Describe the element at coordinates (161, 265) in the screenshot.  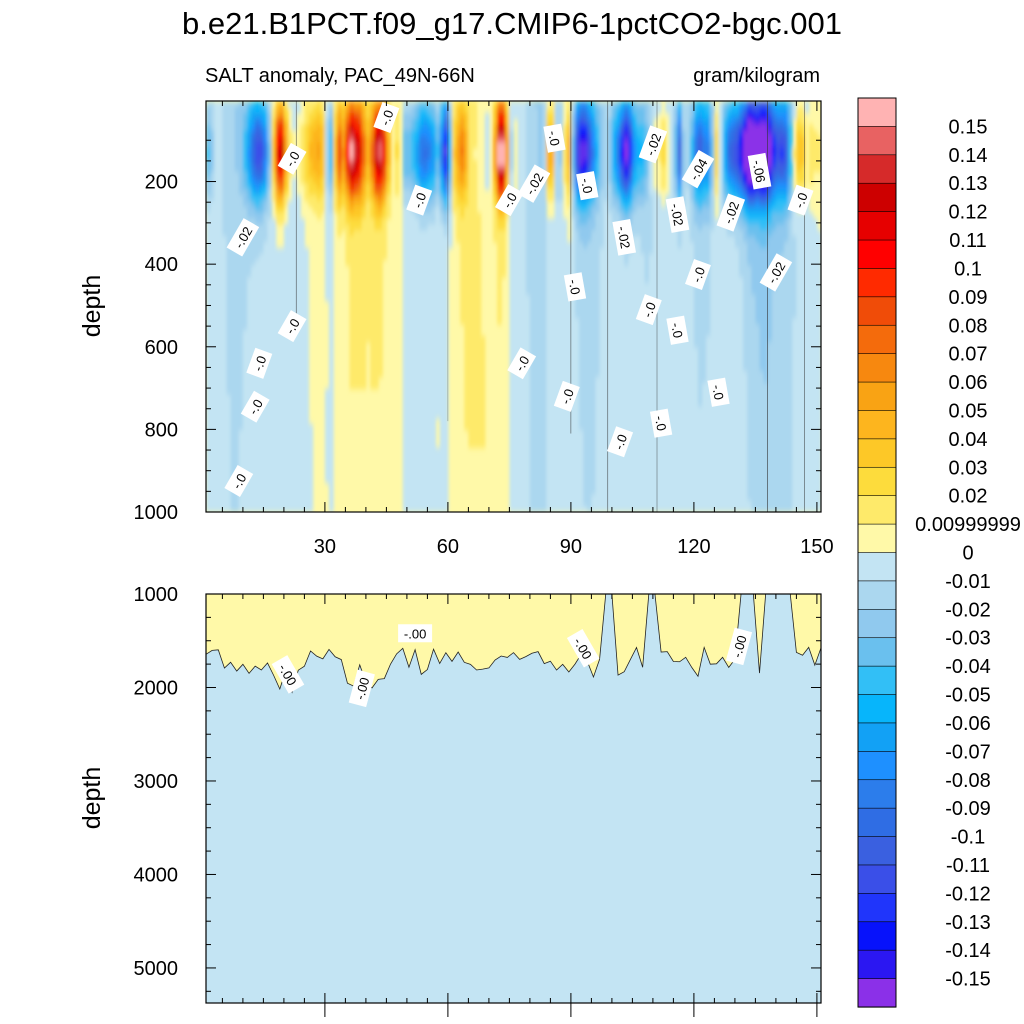
I see `y-tick-label: 400` at that location.